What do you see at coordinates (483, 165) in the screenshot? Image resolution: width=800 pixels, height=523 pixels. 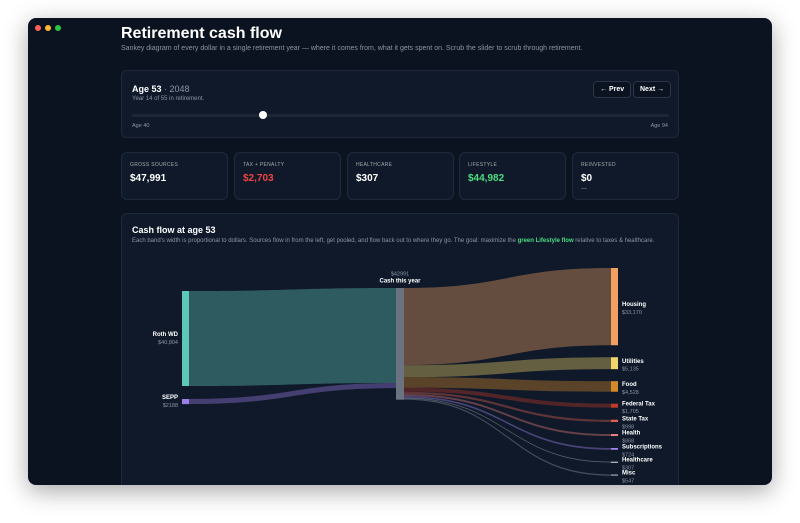 I see `stat-label: LIFESTYLE` at bounding box center [483, 165].